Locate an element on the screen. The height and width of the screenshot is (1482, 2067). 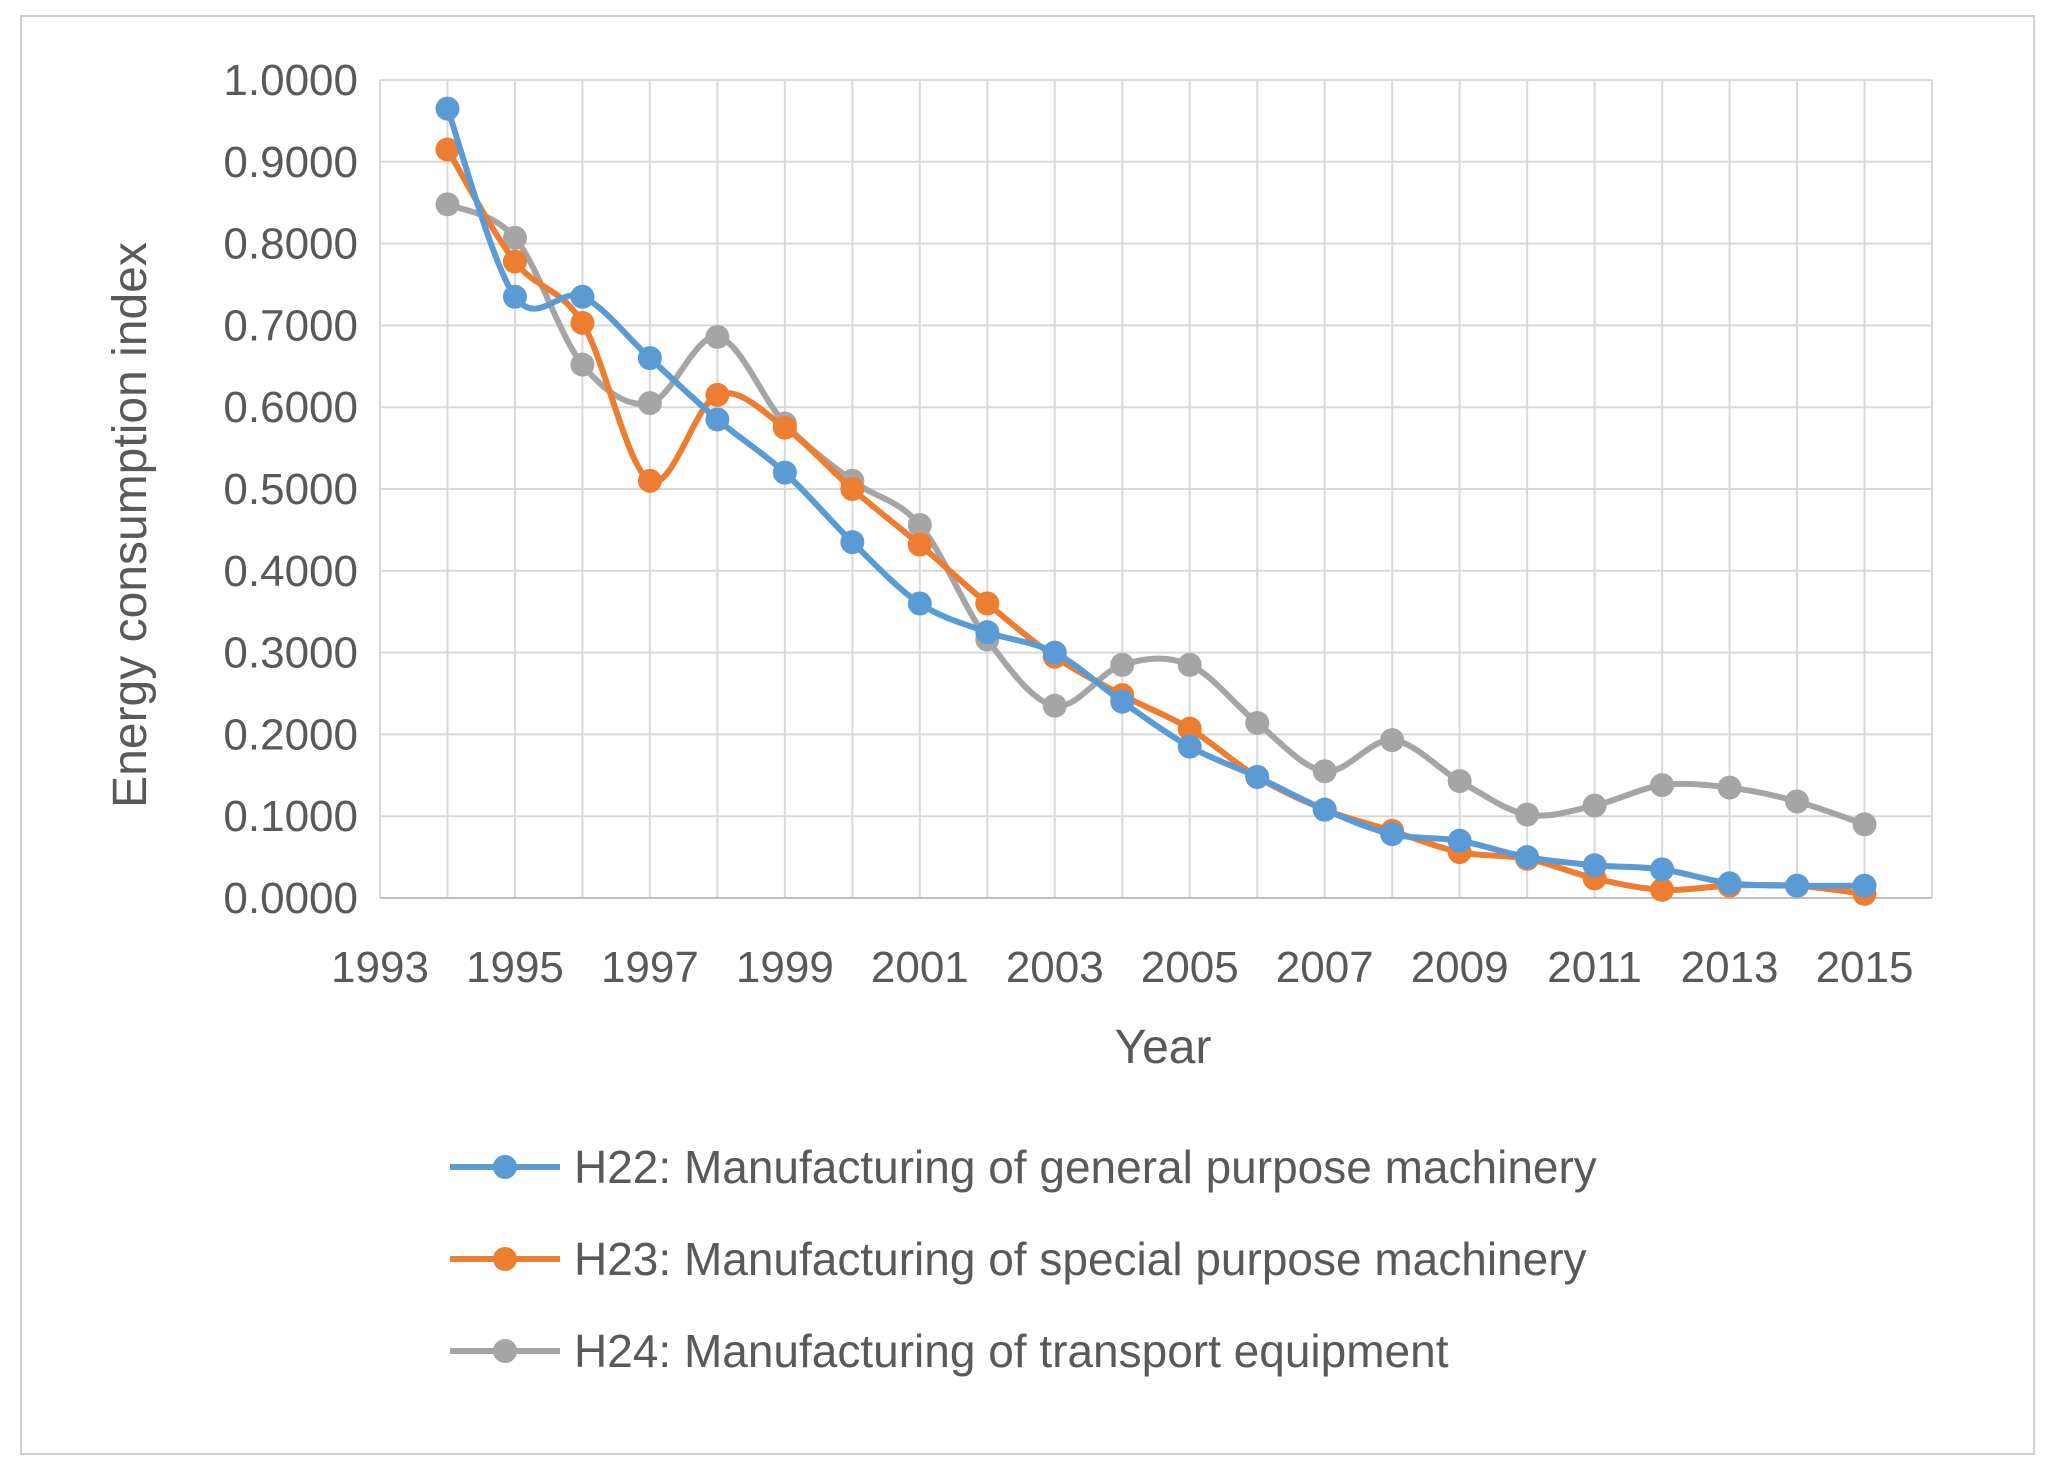
y-tick-label: 0.8000 is located at coordinates (290, 244).